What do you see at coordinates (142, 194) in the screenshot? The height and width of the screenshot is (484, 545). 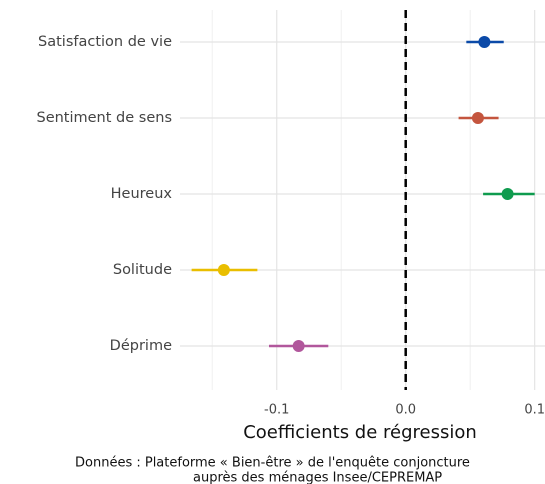 I see `y-tick-label: Heureux` at bounding box center [142, 194].